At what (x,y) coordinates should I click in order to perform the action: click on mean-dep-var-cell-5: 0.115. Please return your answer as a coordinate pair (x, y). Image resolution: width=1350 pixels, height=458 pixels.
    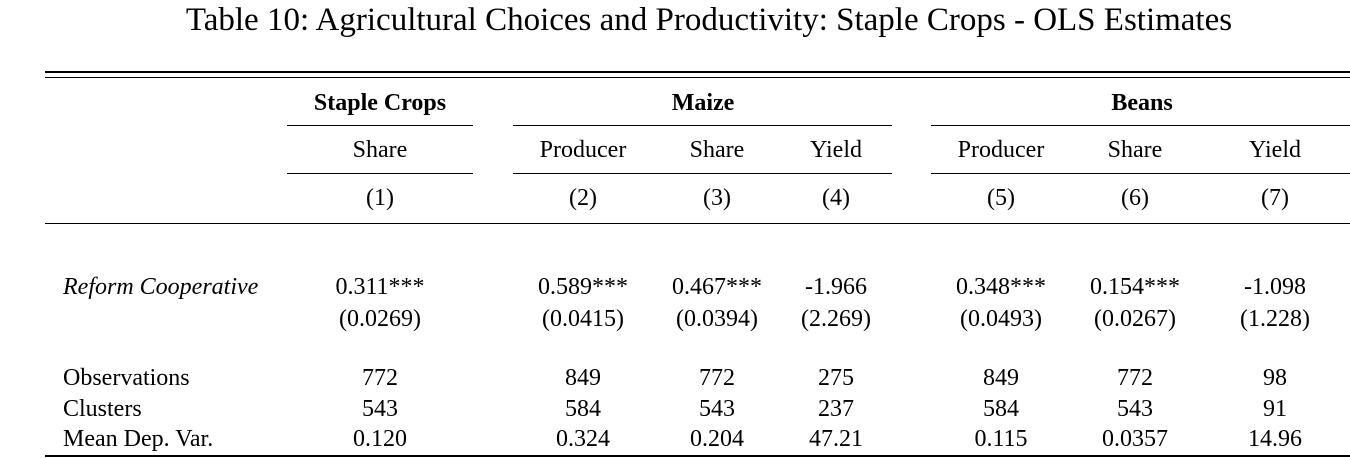
    Looking at the image, I should click on (1001, 439).